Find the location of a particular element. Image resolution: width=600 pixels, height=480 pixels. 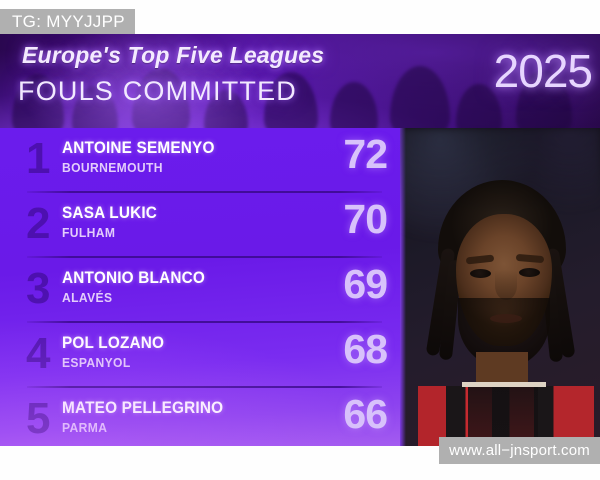

table-row: 2 SASA LUKIC FULHAM 70 is located at coordinates (202, 224).